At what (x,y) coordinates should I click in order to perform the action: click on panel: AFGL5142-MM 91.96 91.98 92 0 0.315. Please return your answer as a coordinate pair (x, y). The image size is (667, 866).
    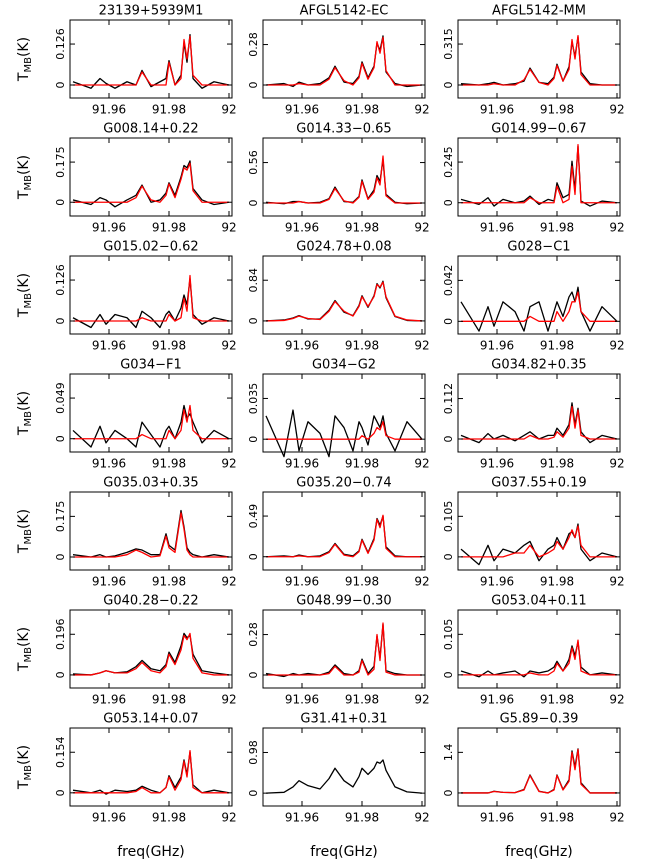
    Looking at the image, I should click on (533, 60).